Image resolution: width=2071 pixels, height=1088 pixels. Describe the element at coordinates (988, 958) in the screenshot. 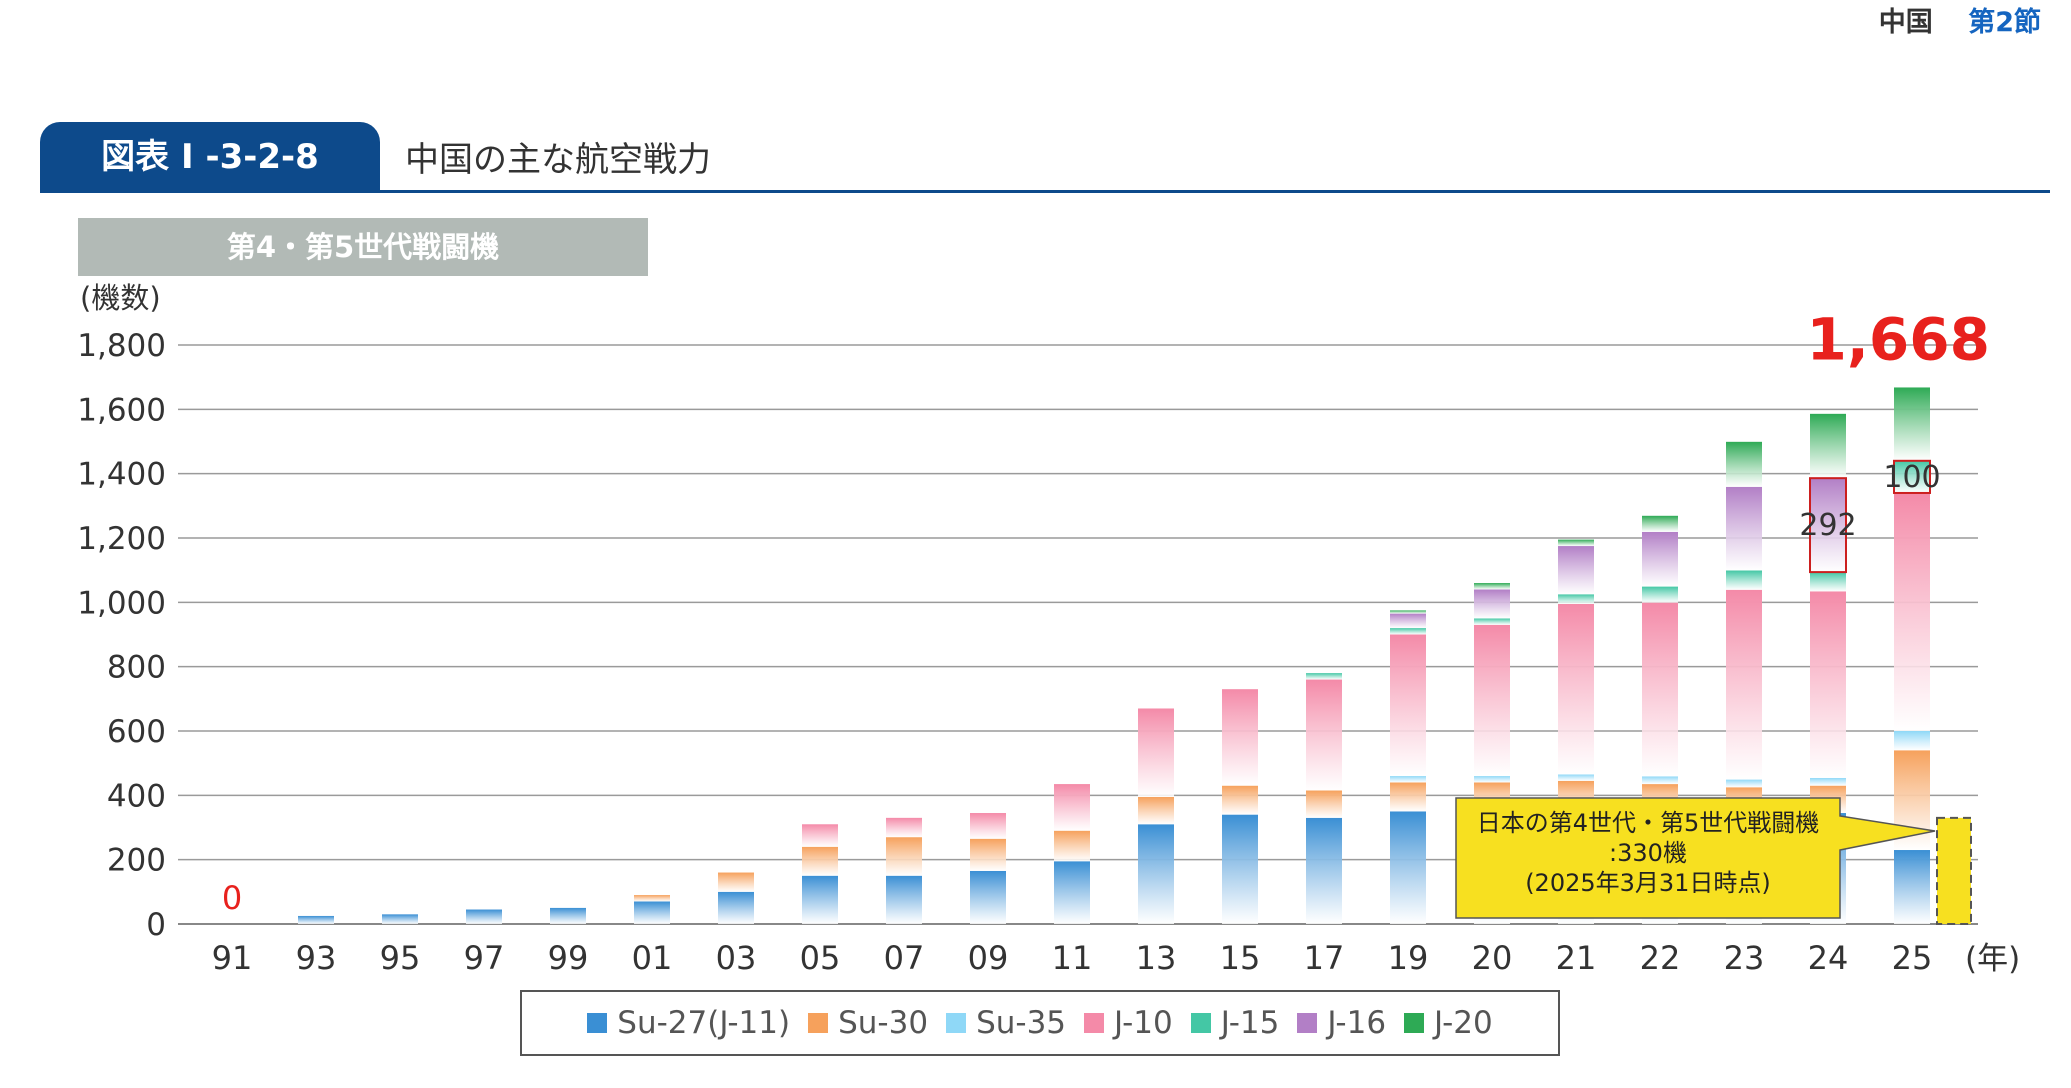

I see `x-tick-label: 09` at that location.